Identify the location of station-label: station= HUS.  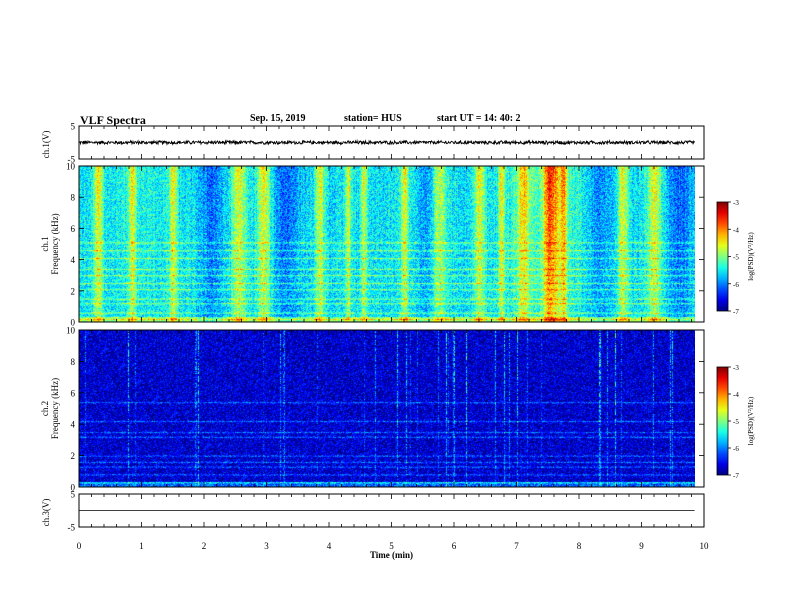
(373, 118).